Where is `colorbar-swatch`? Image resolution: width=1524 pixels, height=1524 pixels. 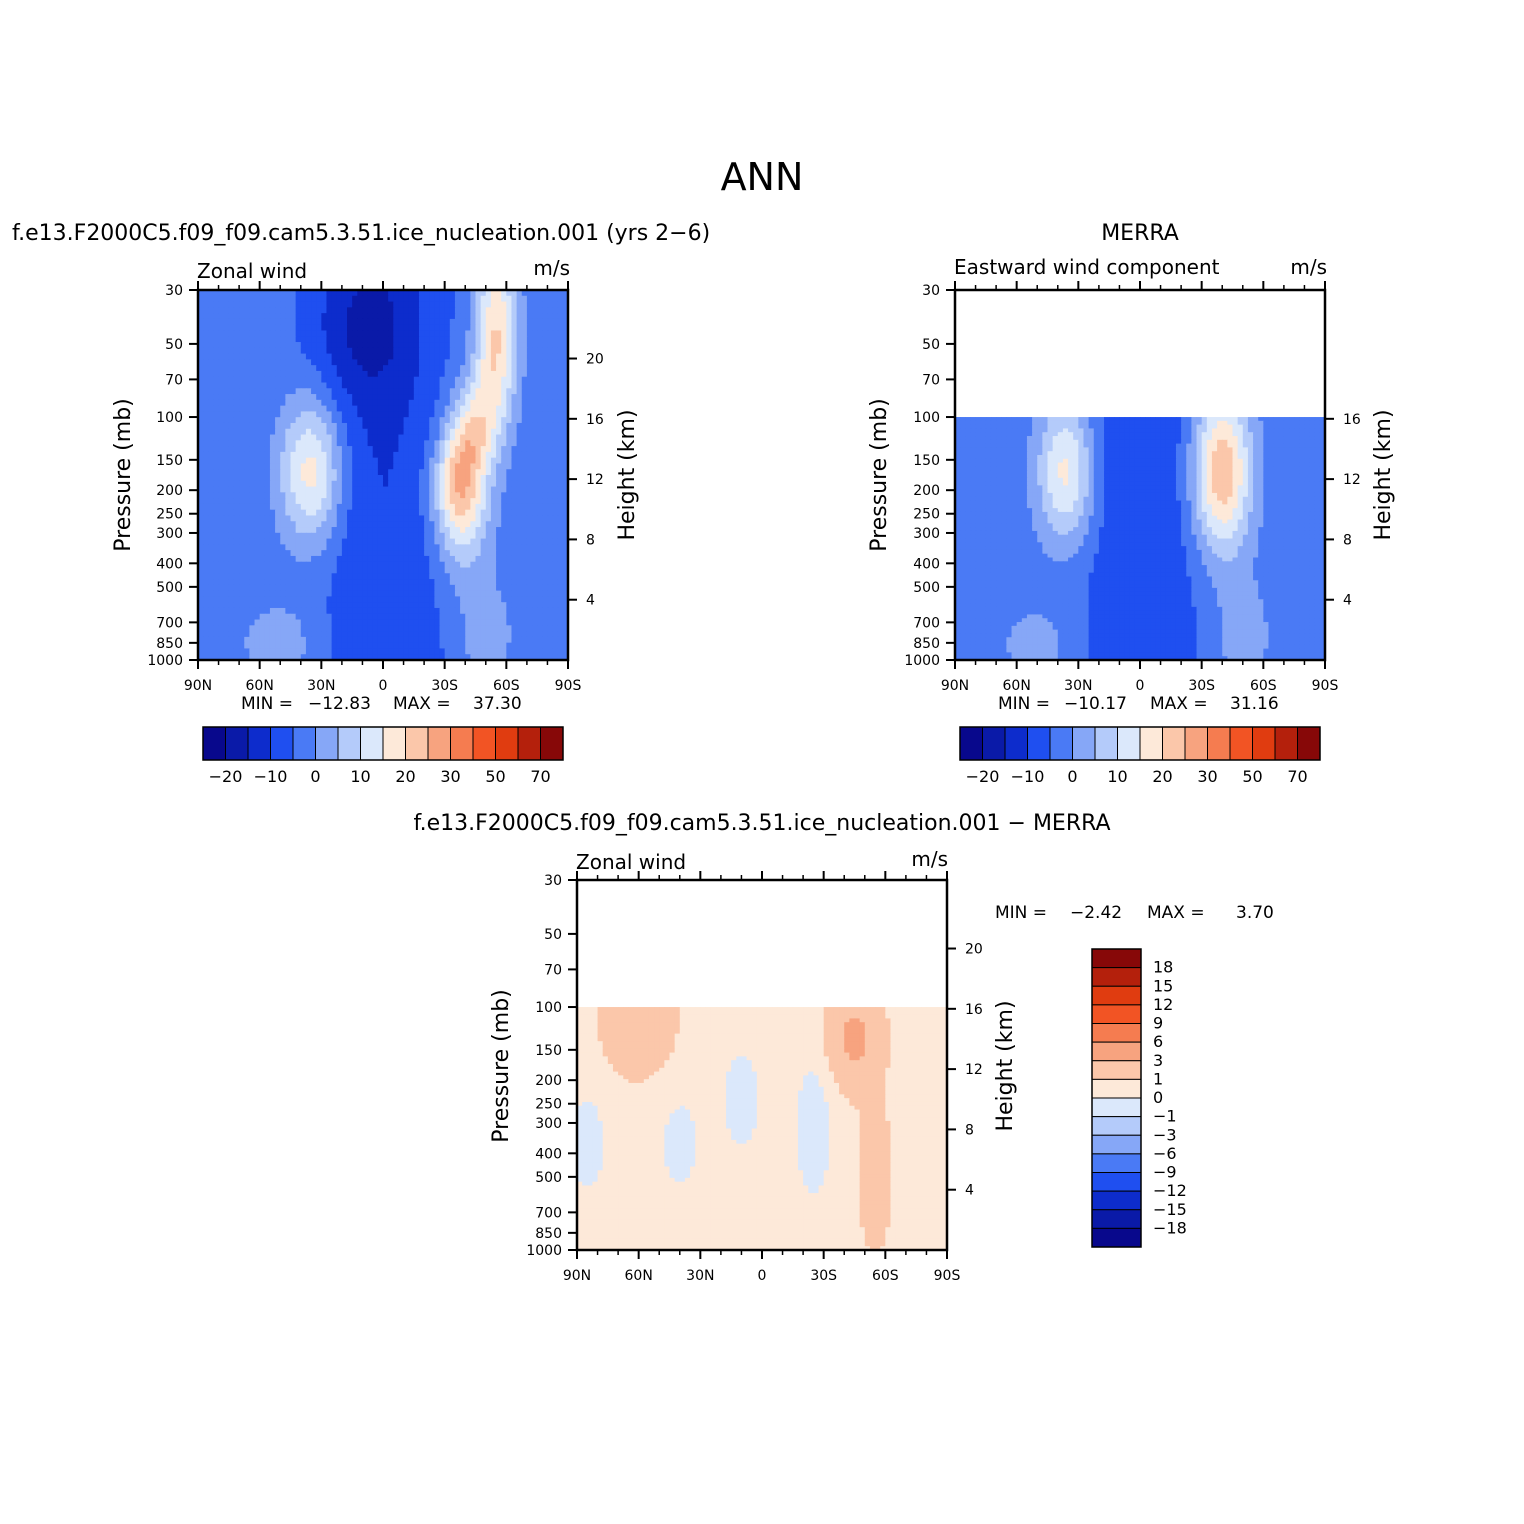
colorbar-swatch is located at coordinates (327, 743).